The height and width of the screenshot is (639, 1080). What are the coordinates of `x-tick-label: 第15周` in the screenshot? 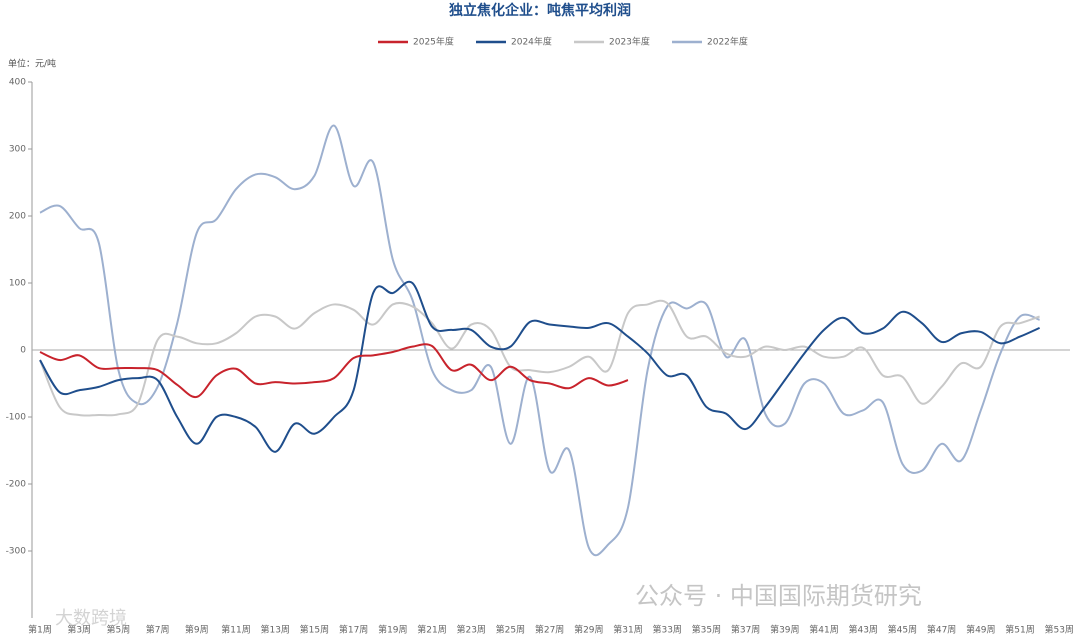 It's located at (314, 630).